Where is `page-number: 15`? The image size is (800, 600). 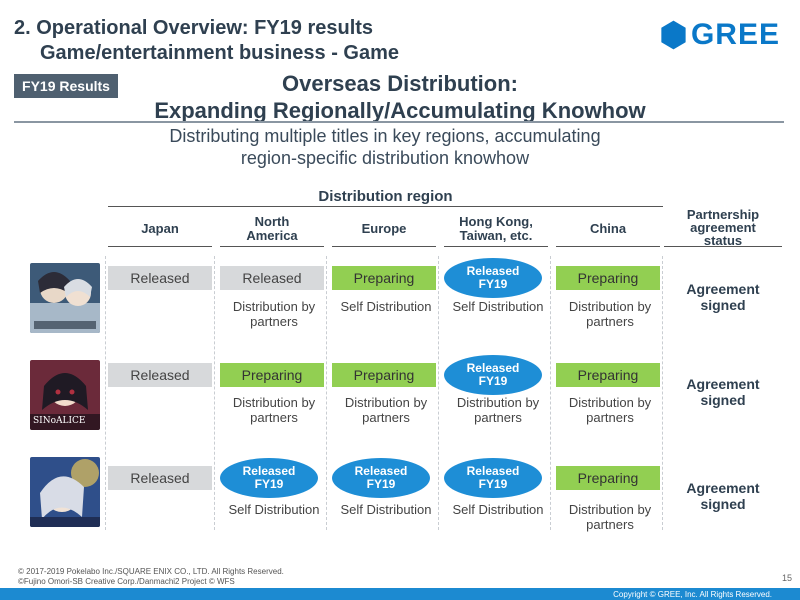
page-number: 15 is located at coordinates (786, 578).